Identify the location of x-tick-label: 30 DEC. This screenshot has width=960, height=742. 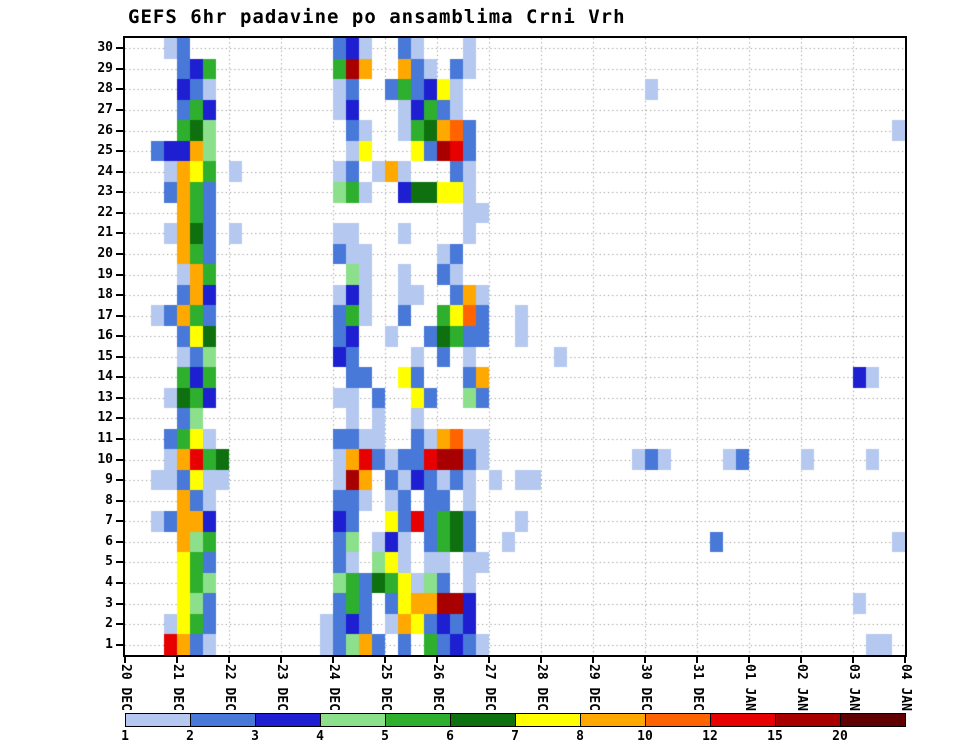
(645, 687).